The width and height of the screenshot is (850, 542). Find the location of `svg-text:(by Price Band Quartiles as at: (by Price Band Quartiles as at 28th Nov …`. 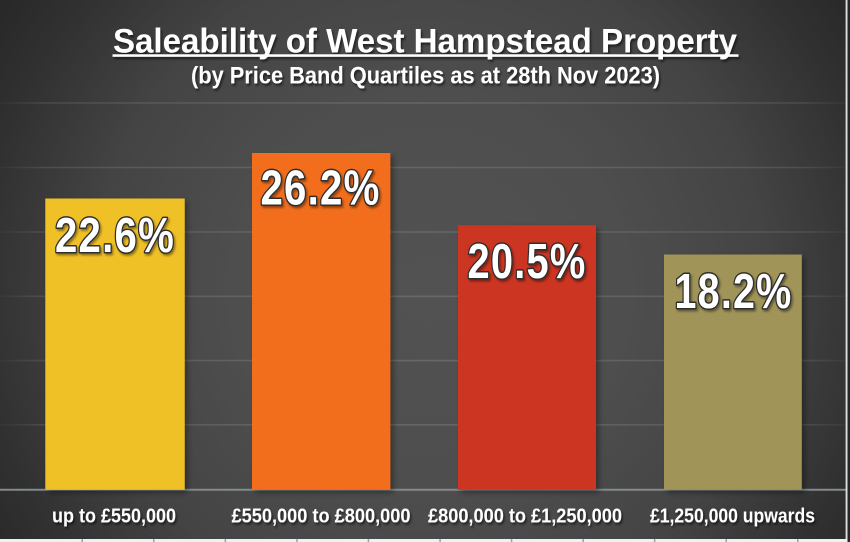

svg-text:(by Price Band Quartiles as at: (by Price Band Quartiles as at 28th Nov … is located at coordinates (425, 76).